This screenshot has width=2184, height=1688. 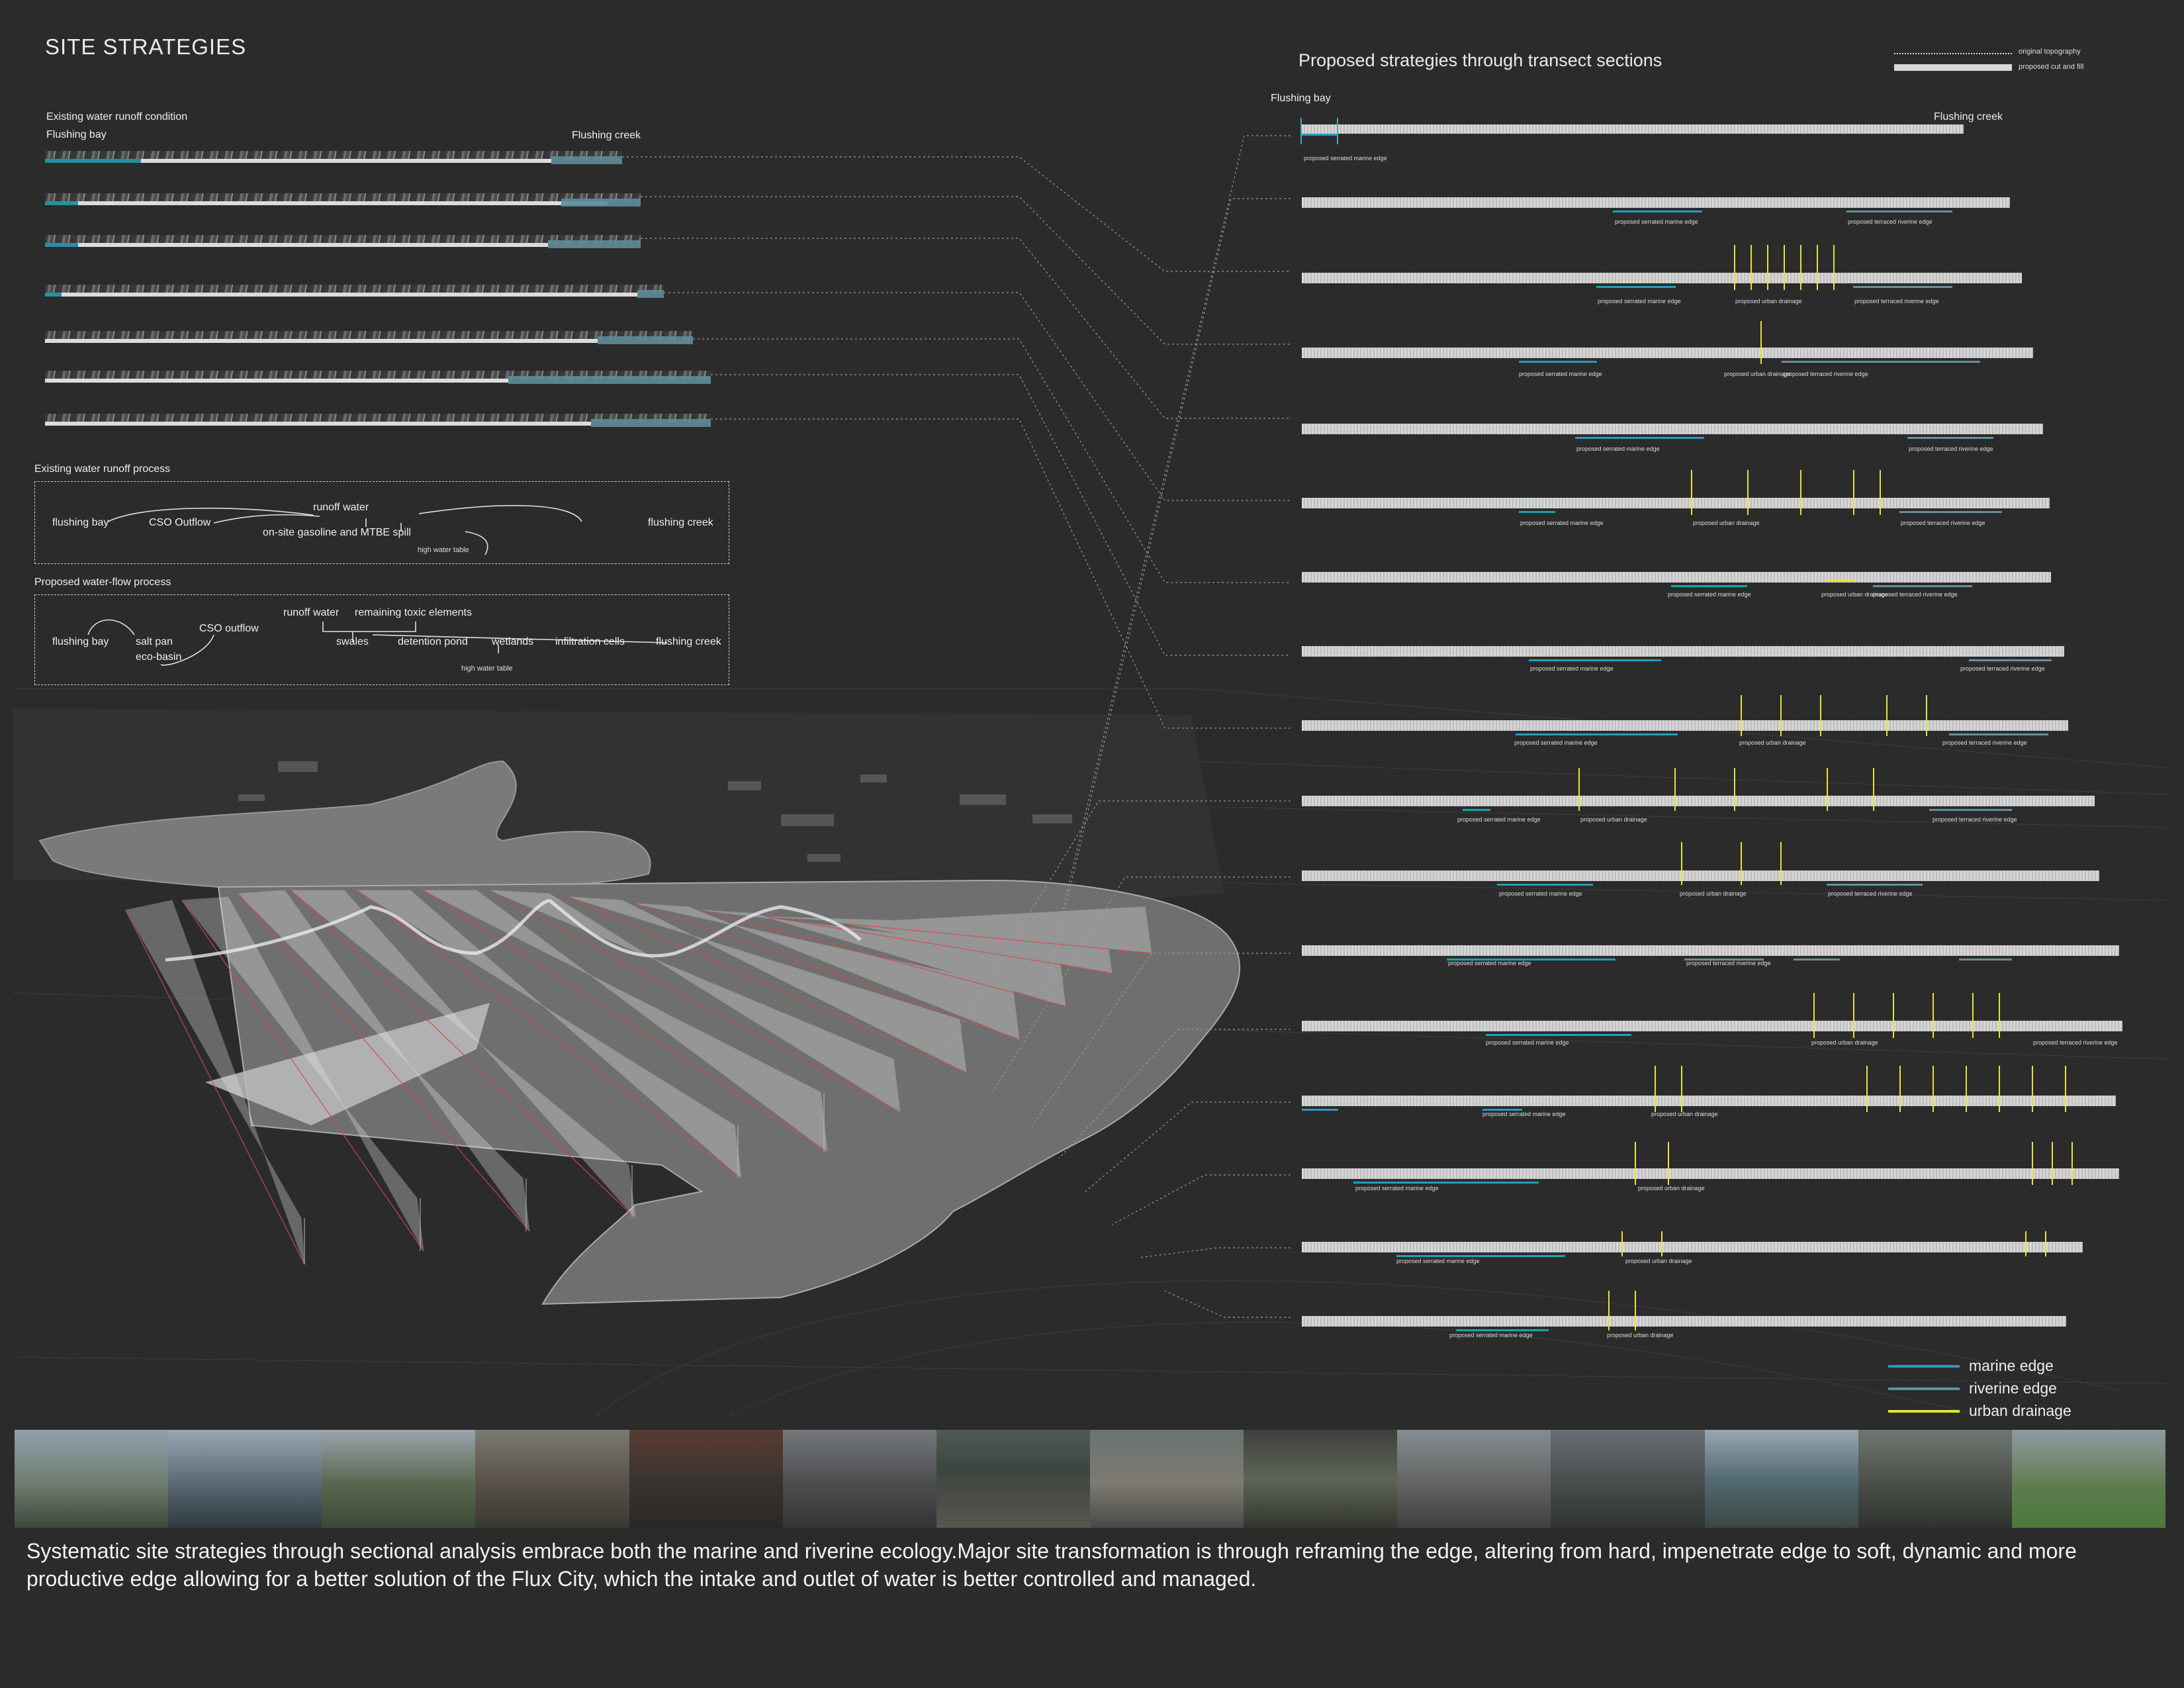 What do you see at coordinates (80, 641) in the screenshot?
I see `flushing-bay-label-2: flushing bay` at bounding box center [80, 641].